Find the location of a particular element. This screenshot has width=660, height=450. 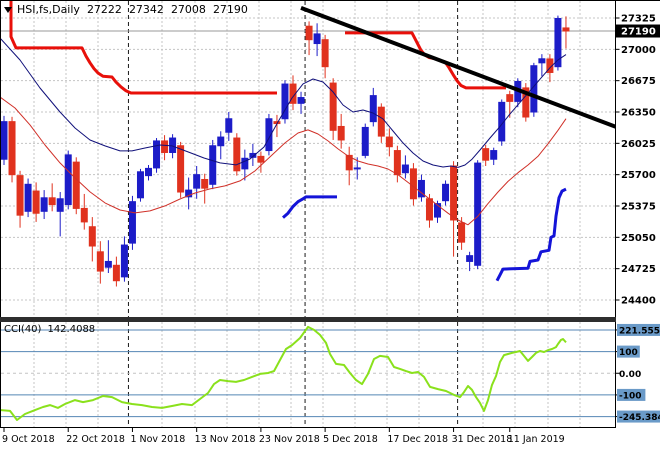

current-price-tag-label: 27190 is located at coordinates (638, 32).